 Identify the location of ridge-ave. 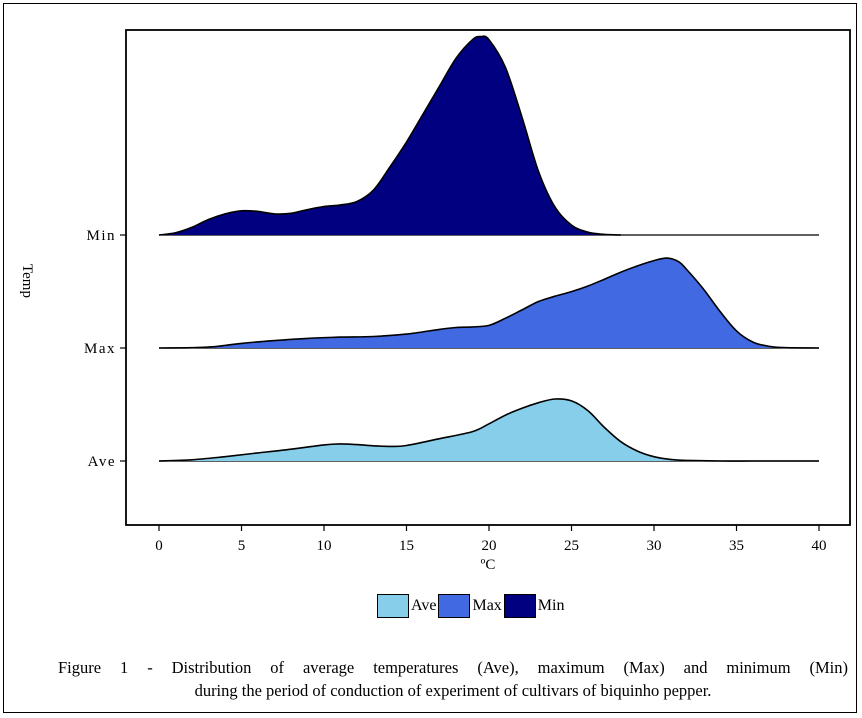
(488, 430).